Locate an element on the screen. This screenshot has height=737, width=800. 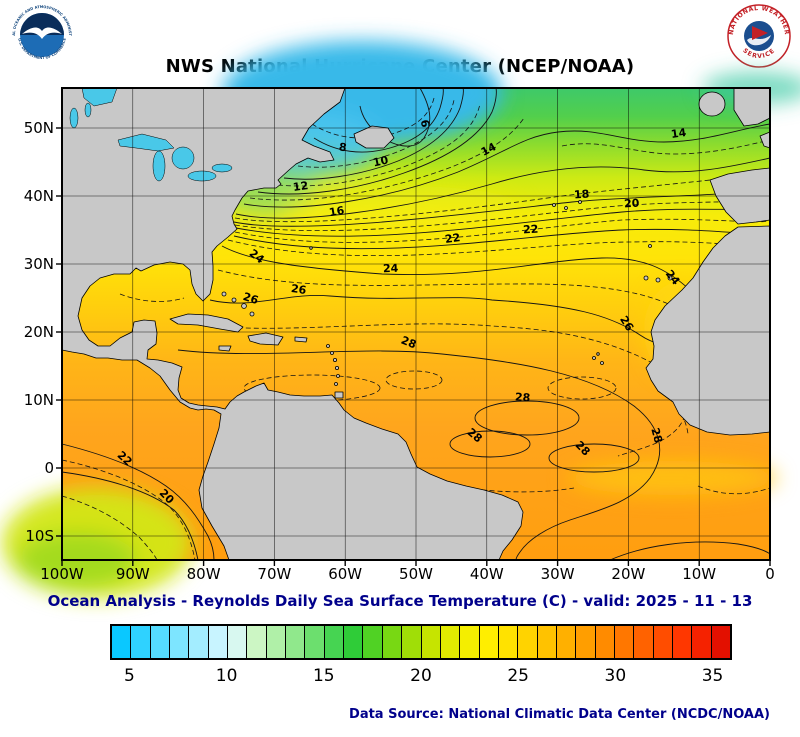
y-axis-label: 40N is located at coordinates (38, 196).